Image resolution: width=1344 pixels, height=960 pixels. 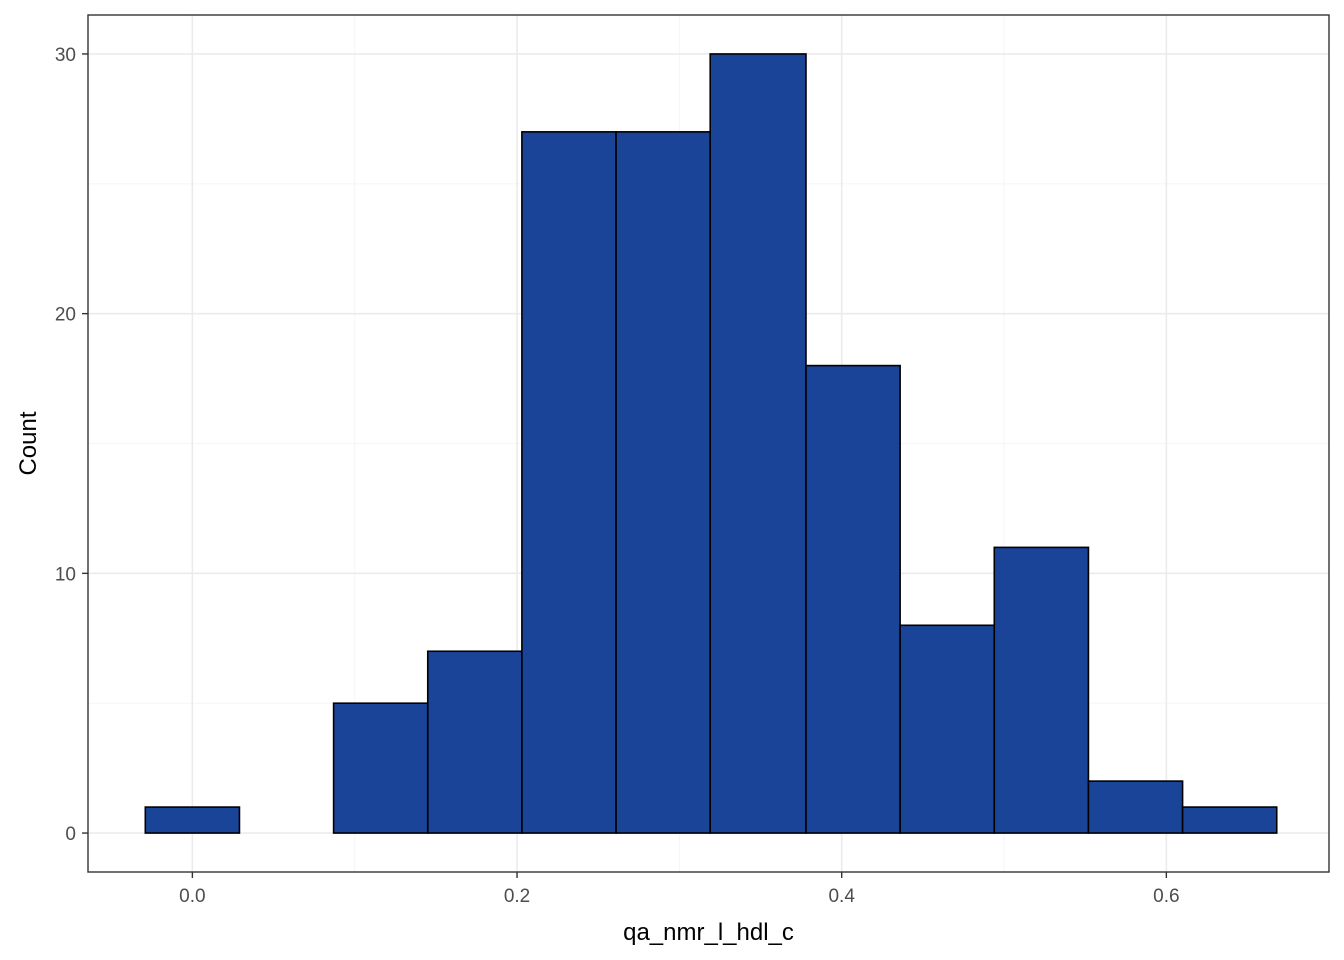 What do you see at coordinates (708, 932) in the screenshot?
I see `x-axis-title: qa_nmr_l_hdl_c` at bounding box center [708, 932].